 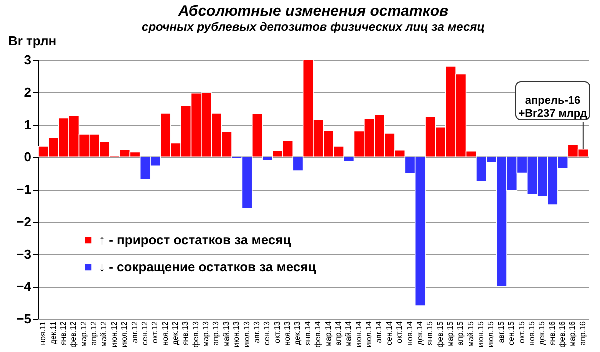 What do you see at coordinates (277, 332) in the screenshot?
I see `x-tick-label: окт.13` at bounding box center [277, 332].